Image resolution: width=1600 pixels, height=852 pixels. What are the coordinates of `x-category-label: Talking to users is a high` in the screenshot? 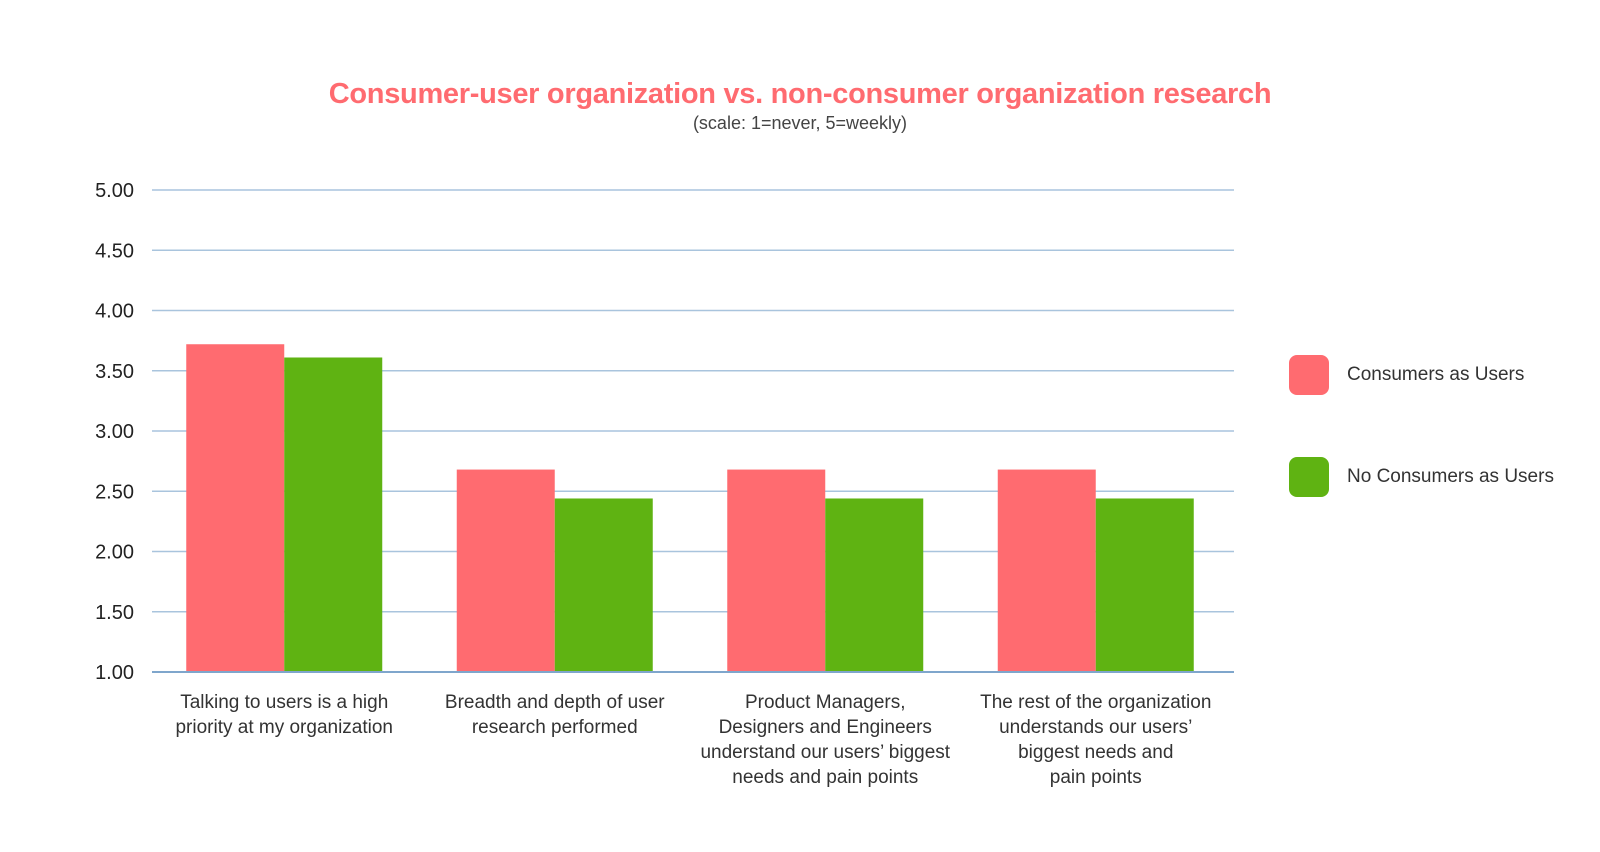 It's located at (284, 702).